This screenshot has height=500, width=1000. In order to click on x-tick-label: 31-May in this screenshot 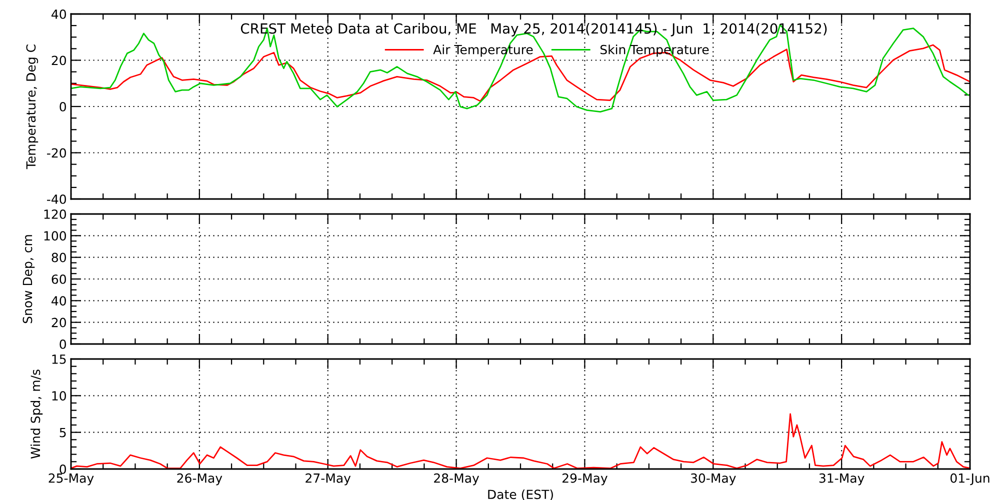, I will do `click(841, 479)`.